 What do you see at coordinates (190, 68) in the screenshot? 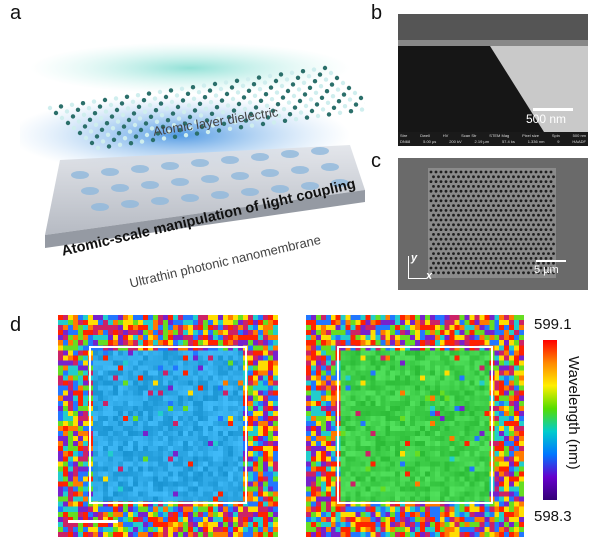
I see `teal-glow` at bounding box center [190, 68].